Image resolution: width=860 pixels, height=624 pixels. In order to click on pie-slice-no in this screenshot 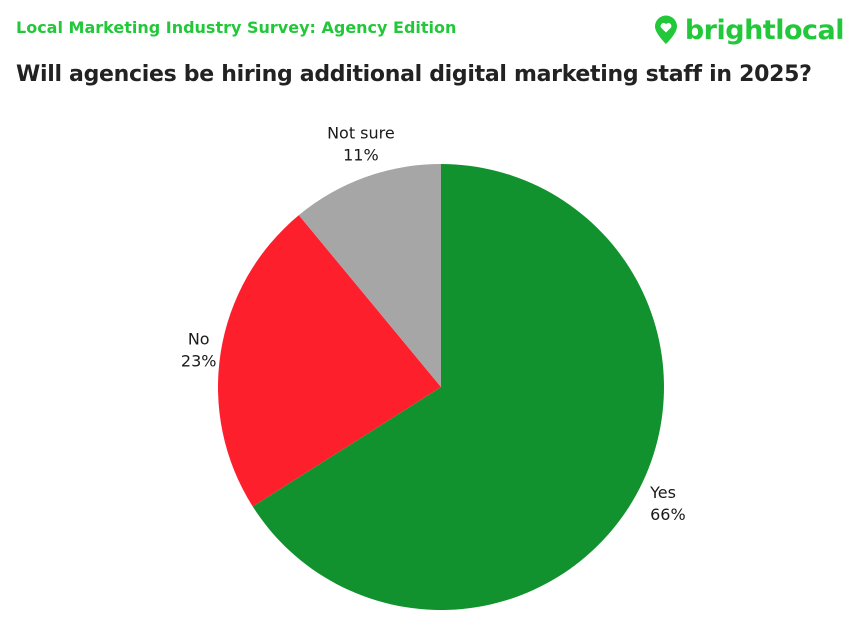, I will do `click(329, 361)`.